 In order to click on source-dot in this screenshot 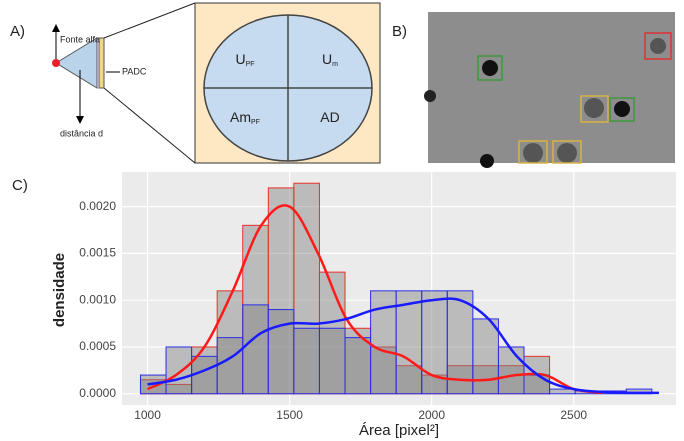, I will do `click(56, 63)`.